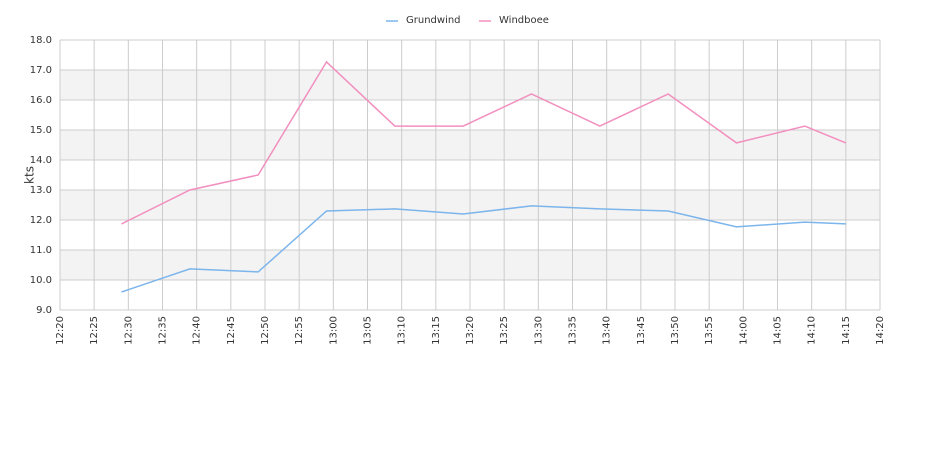 Image resolution: width=940 pixels, height=450 pixels. Describe the element at coordinates (265, 330) in the screenshot. I see `x-tick-label: 12:50` at that location.